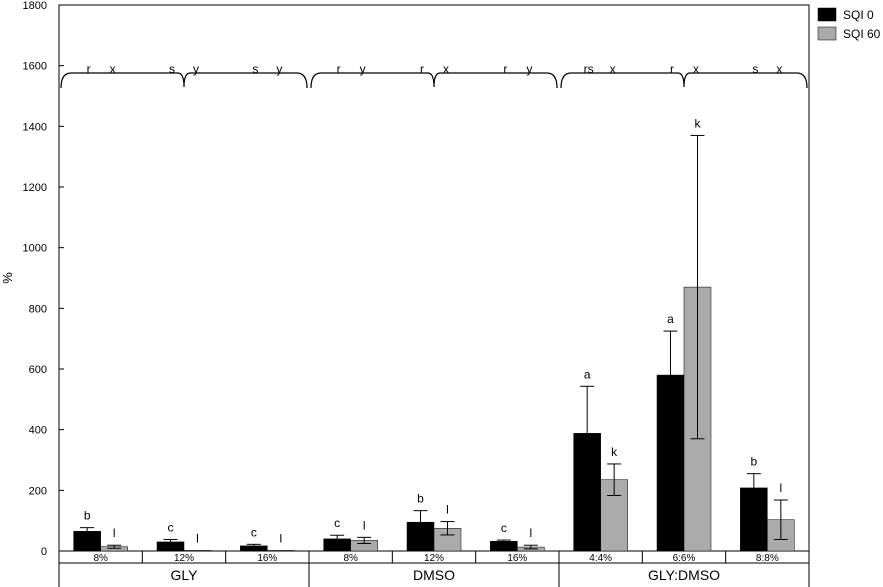 The height and width of the screenshot is (587, 883). What do you see at coordinates (35, 249) in the screenshot?
I see `y-tick-label: 1000` at bounding box center [35, 249].